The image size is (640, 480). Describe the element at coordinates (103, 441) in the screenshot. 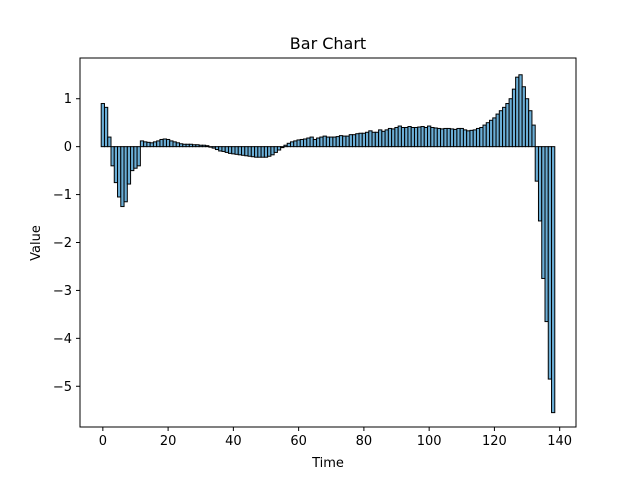

I see `x-tick-label: 0` at that location.